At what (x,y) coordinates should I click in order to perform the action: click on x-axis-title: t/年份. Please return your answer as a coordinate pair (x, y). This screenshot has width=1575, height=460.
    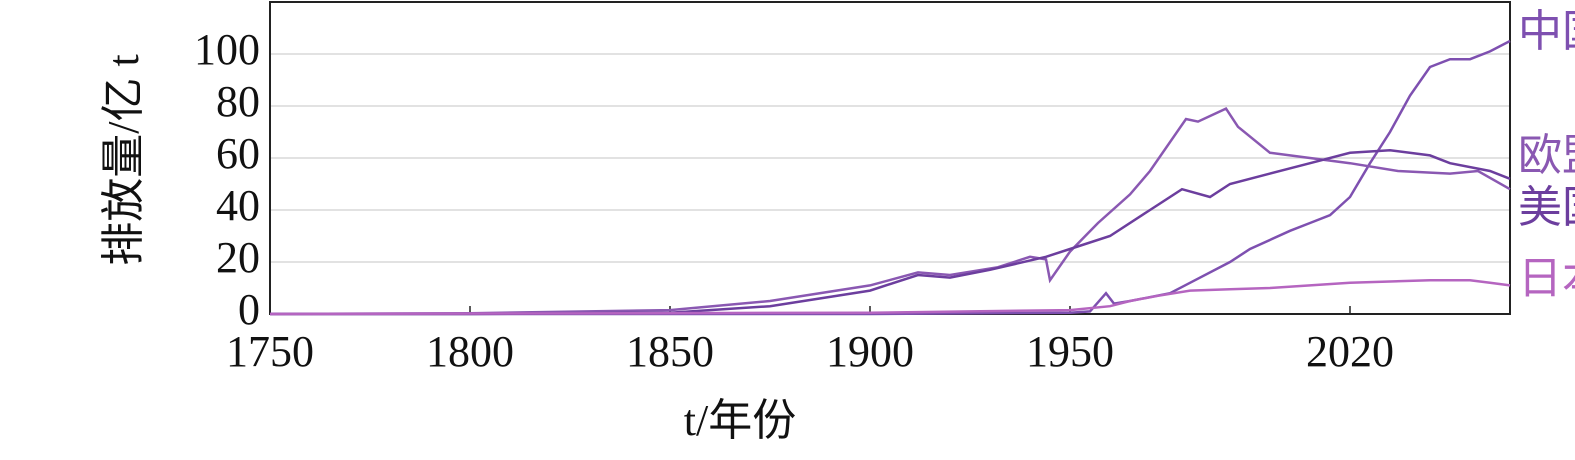
    Looking at the image, I should click on (740, 420).